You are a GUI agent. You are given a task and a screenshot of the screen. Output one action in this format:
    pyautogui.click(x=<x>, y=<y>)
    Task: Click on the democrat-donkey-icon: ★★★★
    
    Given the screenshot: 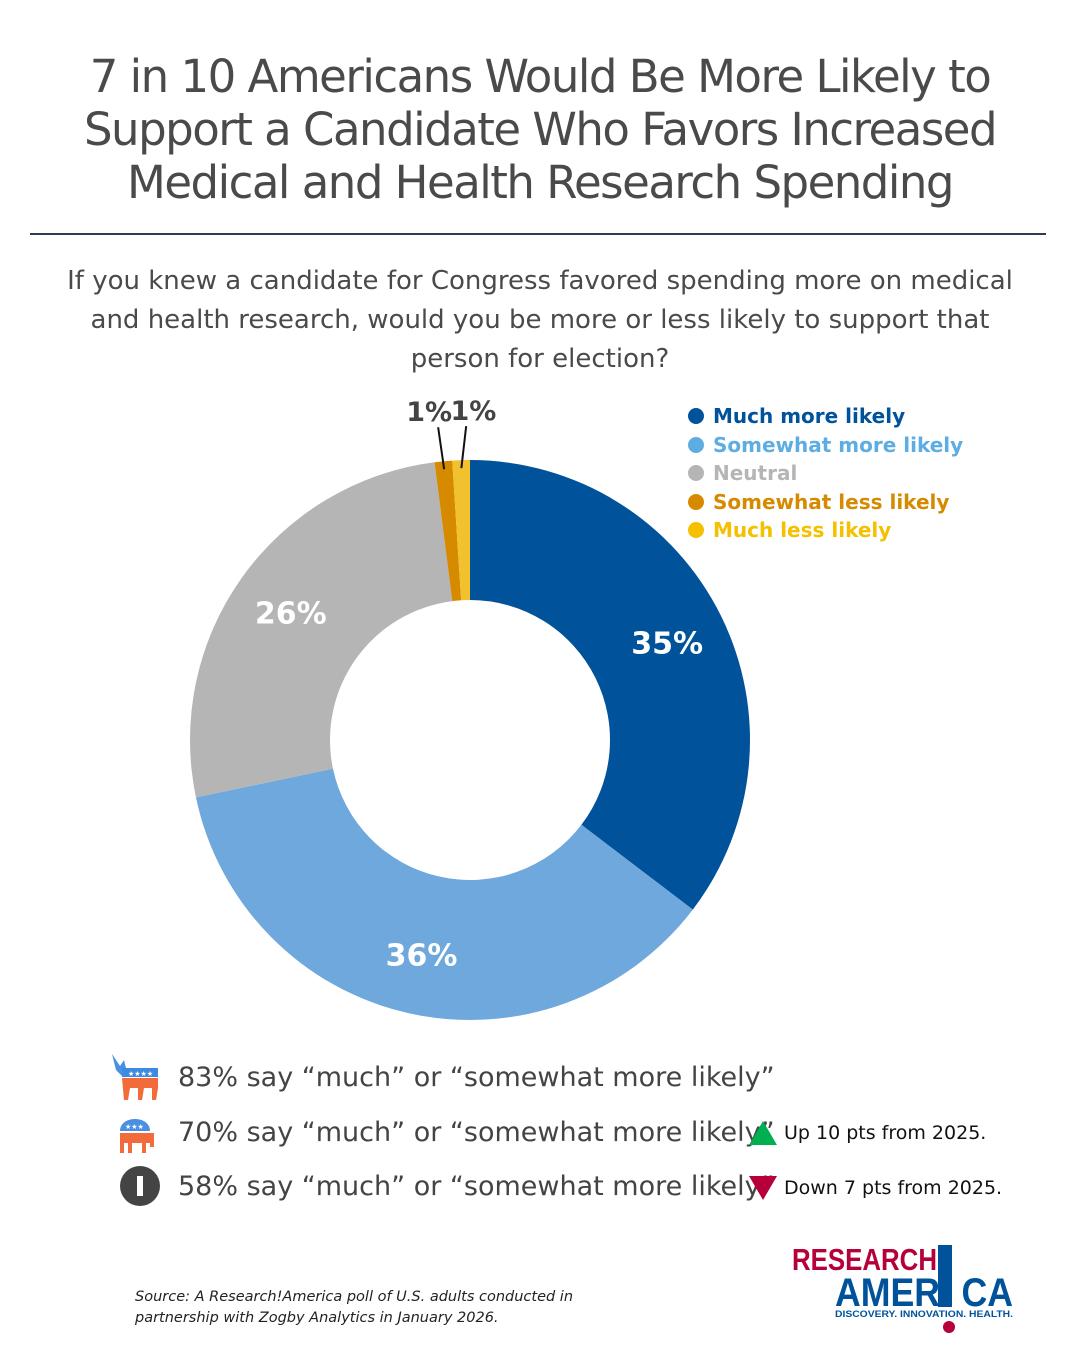 What is the action you would take?
    pyautogui.click(x=135, y=1077)
    